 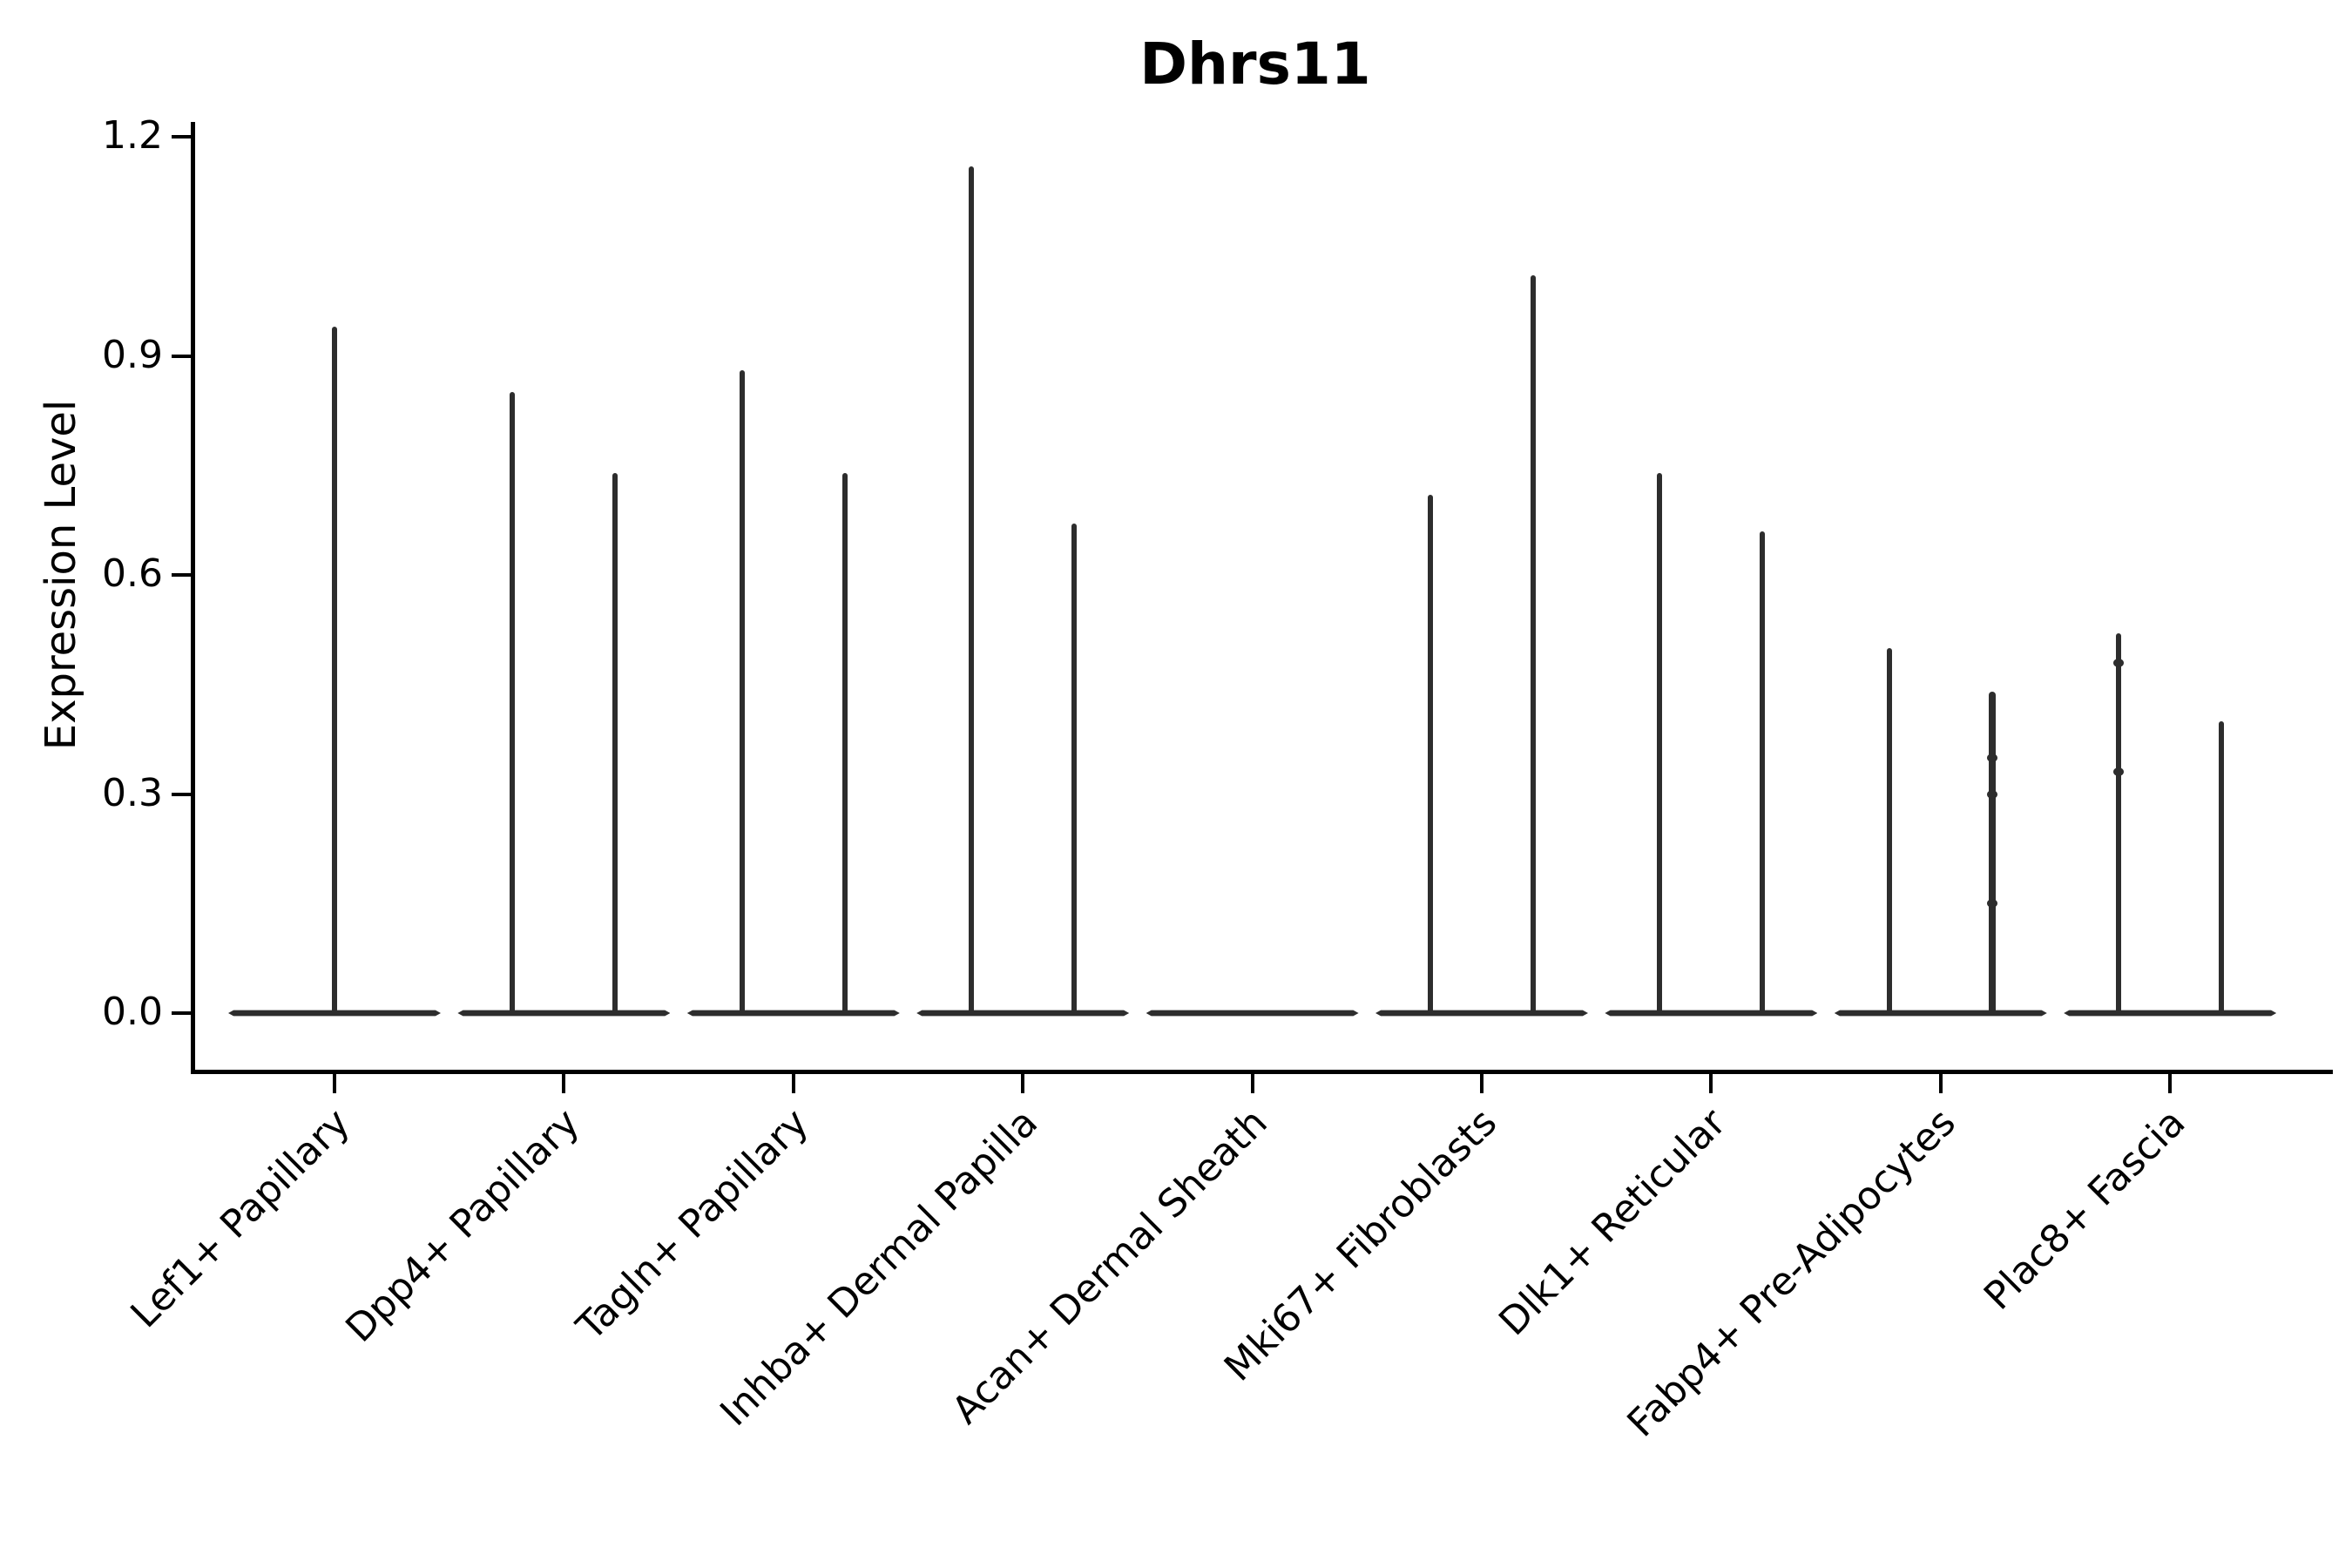 I want to click on y-axis-spine, so click(x=193, y=598).